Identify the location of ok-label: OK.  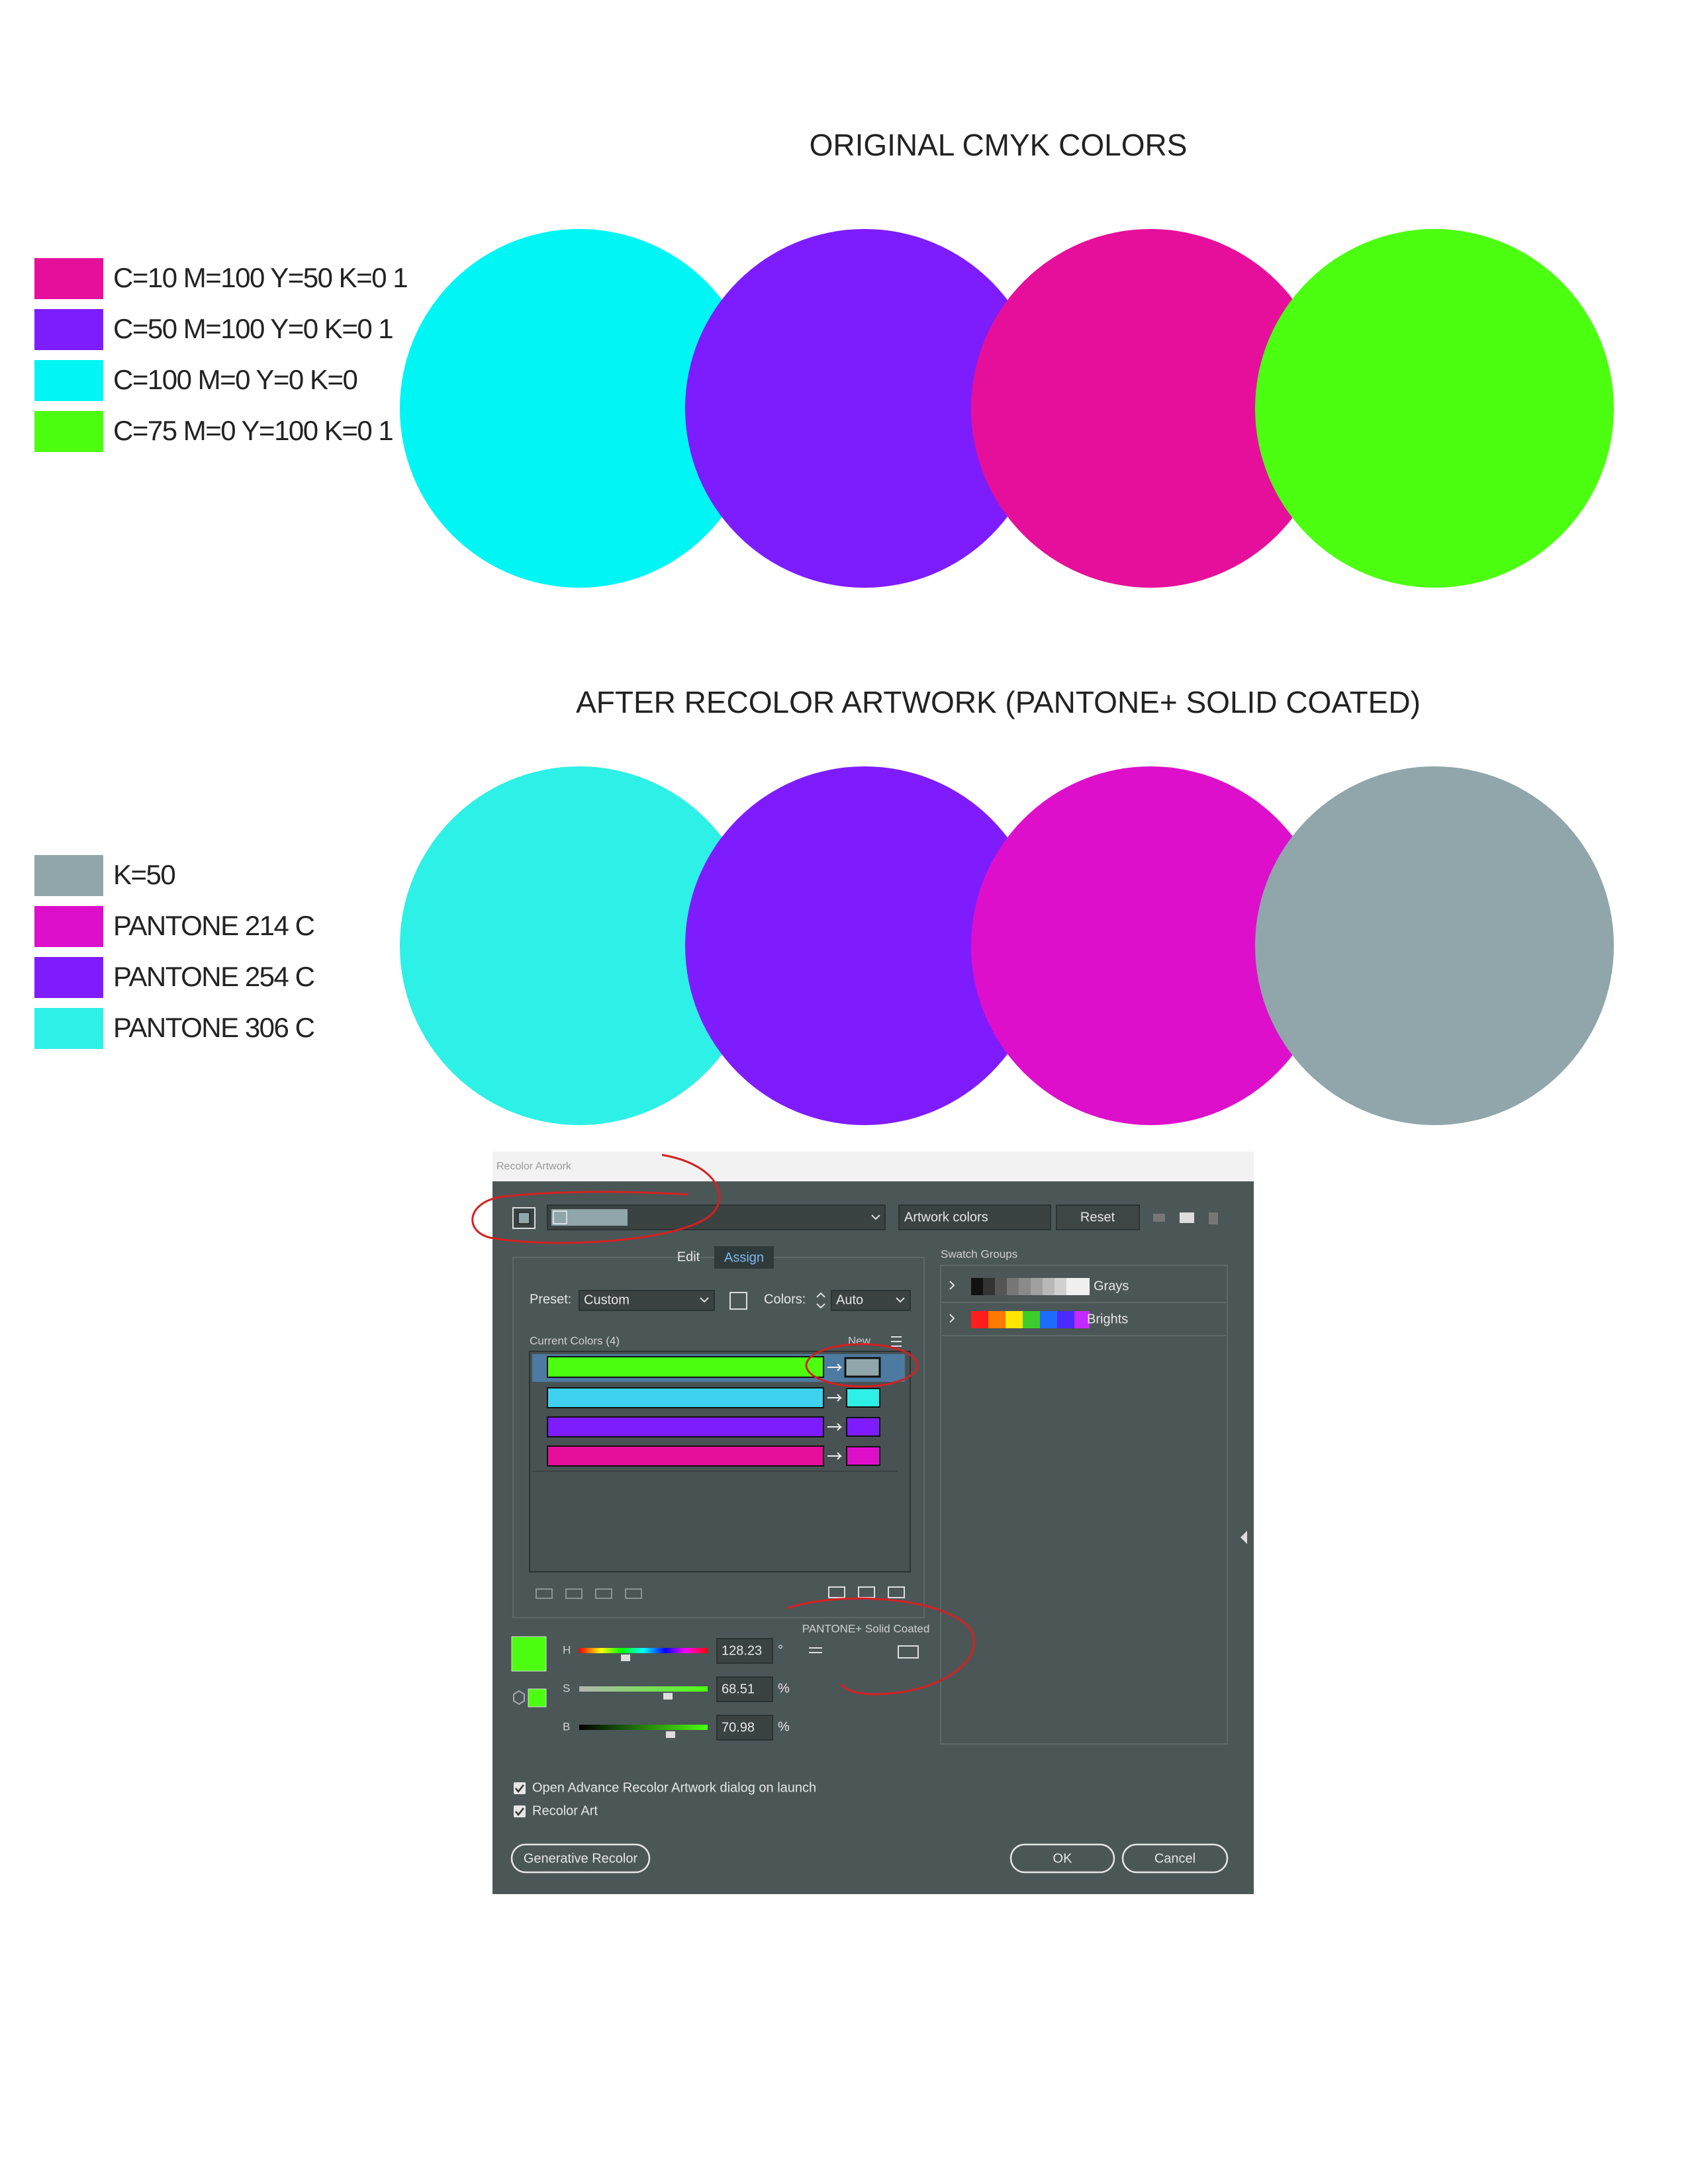
(1063, 1858).